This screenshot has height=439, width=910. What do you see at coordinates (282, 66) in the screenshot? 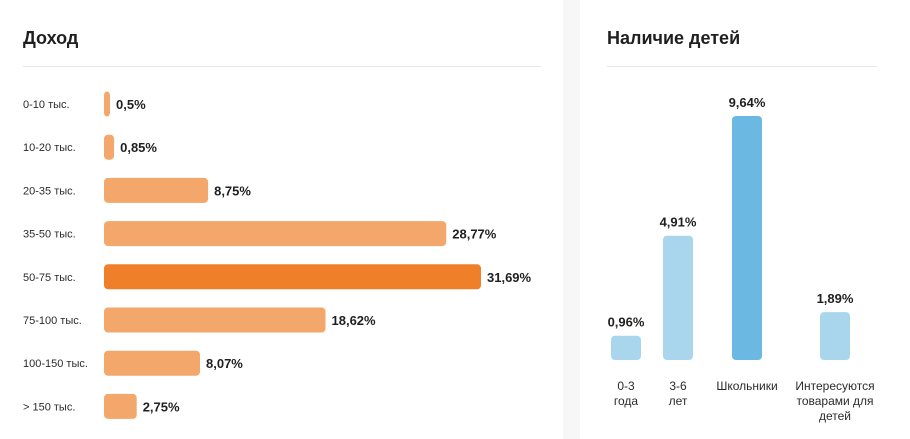
I see `income-divider` at bounding box center [282, 66].